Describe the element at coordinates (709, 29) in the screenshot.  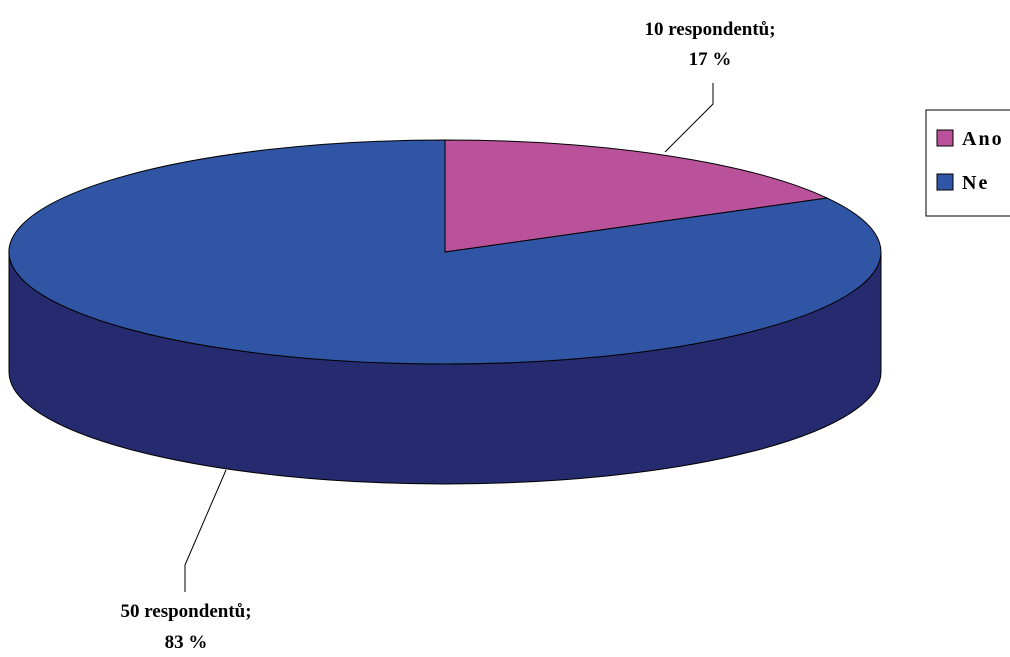
I see `data-label-ano-count: 10 respondentů;` at that location.